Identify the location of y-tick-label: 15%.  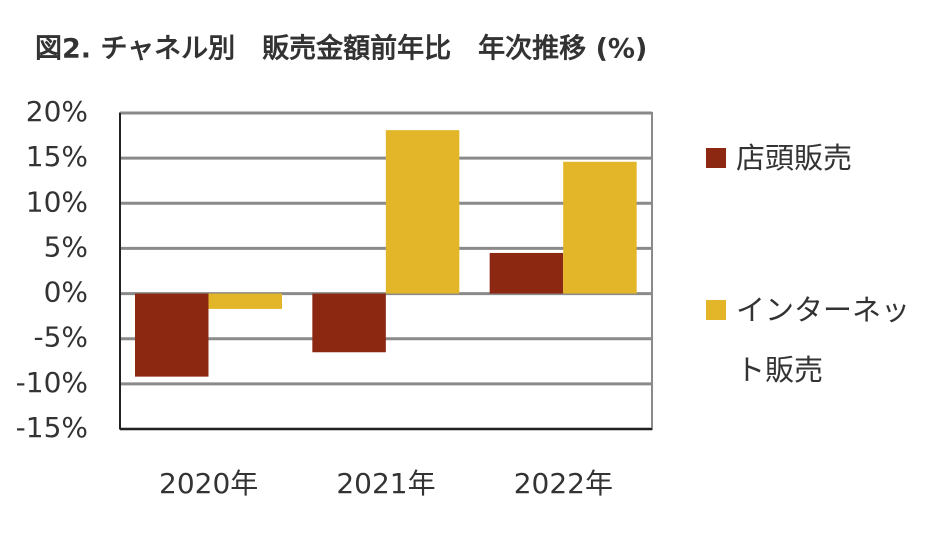
(57, 156).